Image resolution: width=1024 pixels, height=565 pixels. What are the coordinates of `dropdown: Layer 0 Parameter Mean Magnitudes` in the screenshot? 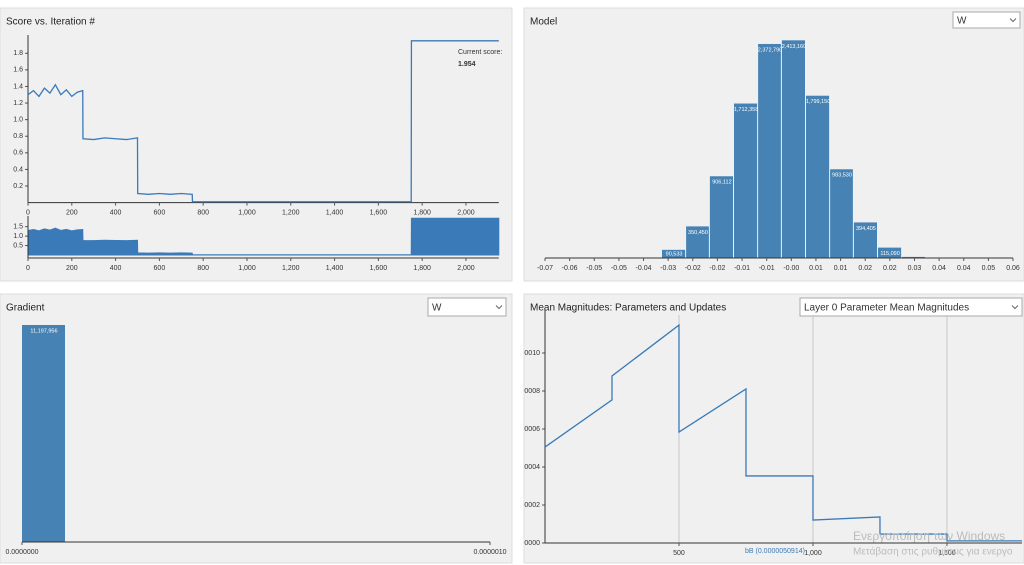 It's located at (911, 307).